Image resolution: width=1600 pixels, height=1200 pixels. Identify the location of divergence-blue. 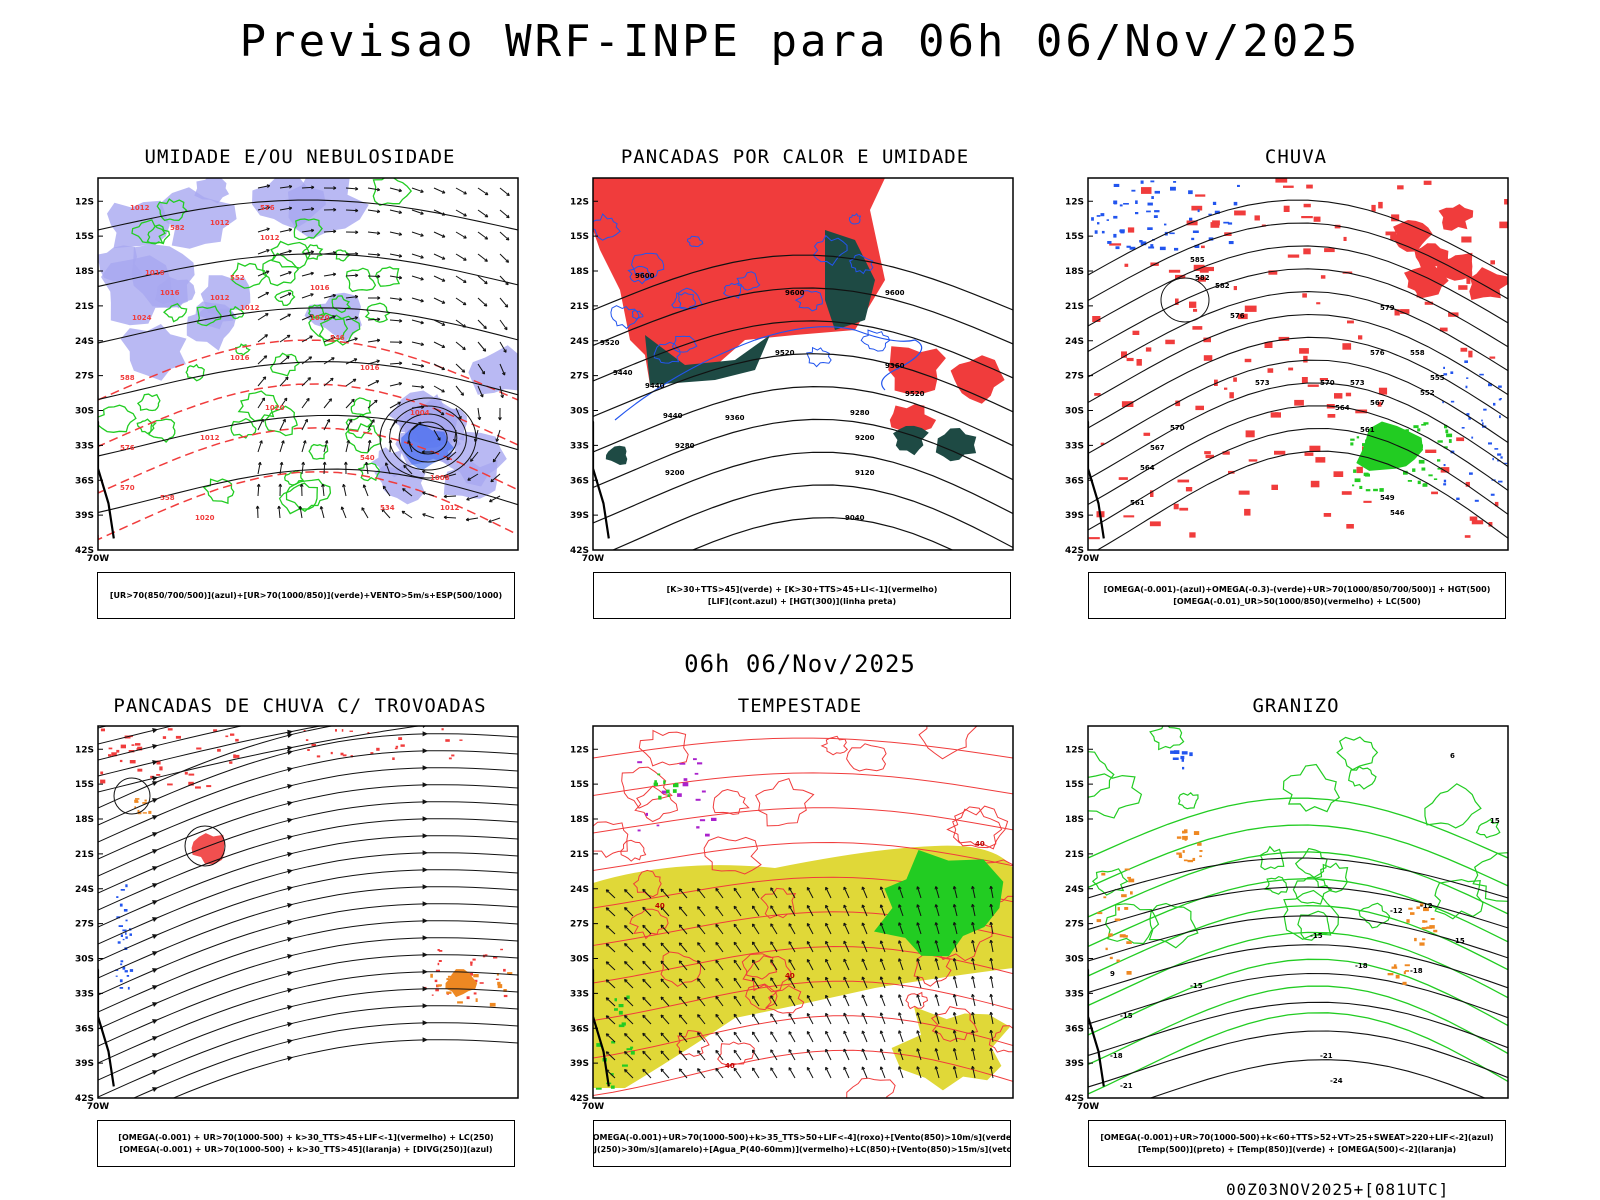
(120, 926).